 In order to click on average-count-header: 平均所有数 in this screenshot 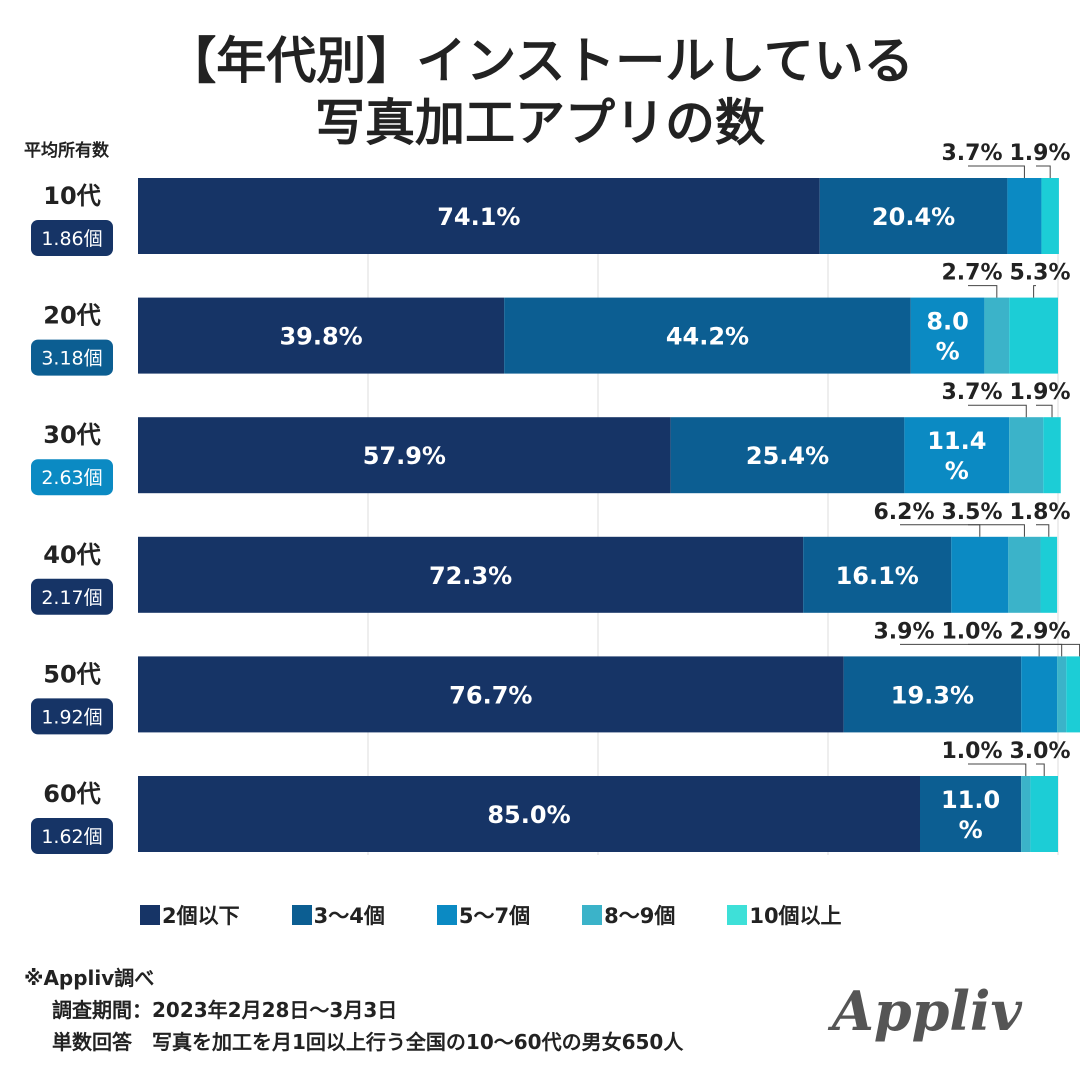, I will do `click(66, 151)`.